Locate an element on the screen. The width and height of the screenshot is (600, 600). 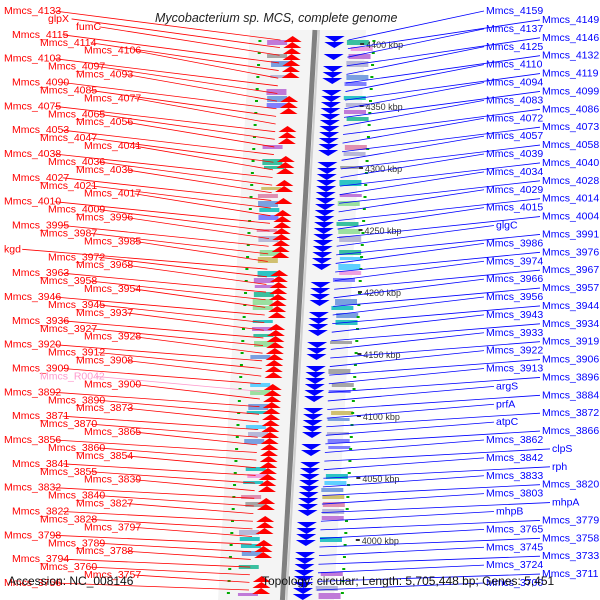
gene-label: Mmcs_4149 is located at coordinates (570, 20).